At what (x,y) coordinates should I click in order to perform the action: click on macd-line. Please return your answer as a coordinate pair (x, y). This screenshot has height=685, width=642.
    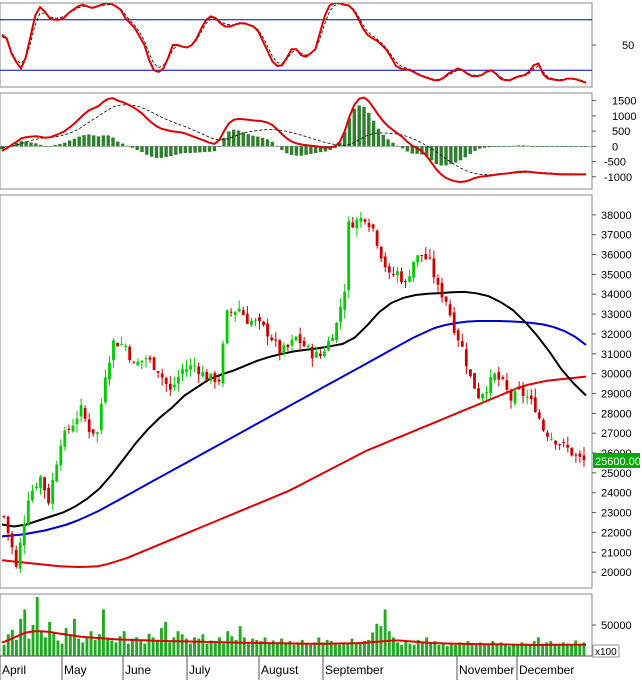
    Looking at the image, I should click on (293, 140).